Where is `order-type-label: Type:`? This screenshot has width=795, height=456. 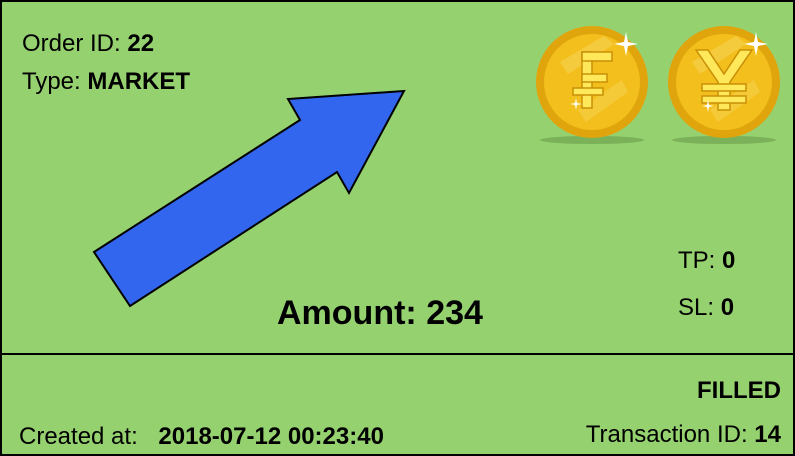
order-type-label: Type: is located at coordinates (51, 81).